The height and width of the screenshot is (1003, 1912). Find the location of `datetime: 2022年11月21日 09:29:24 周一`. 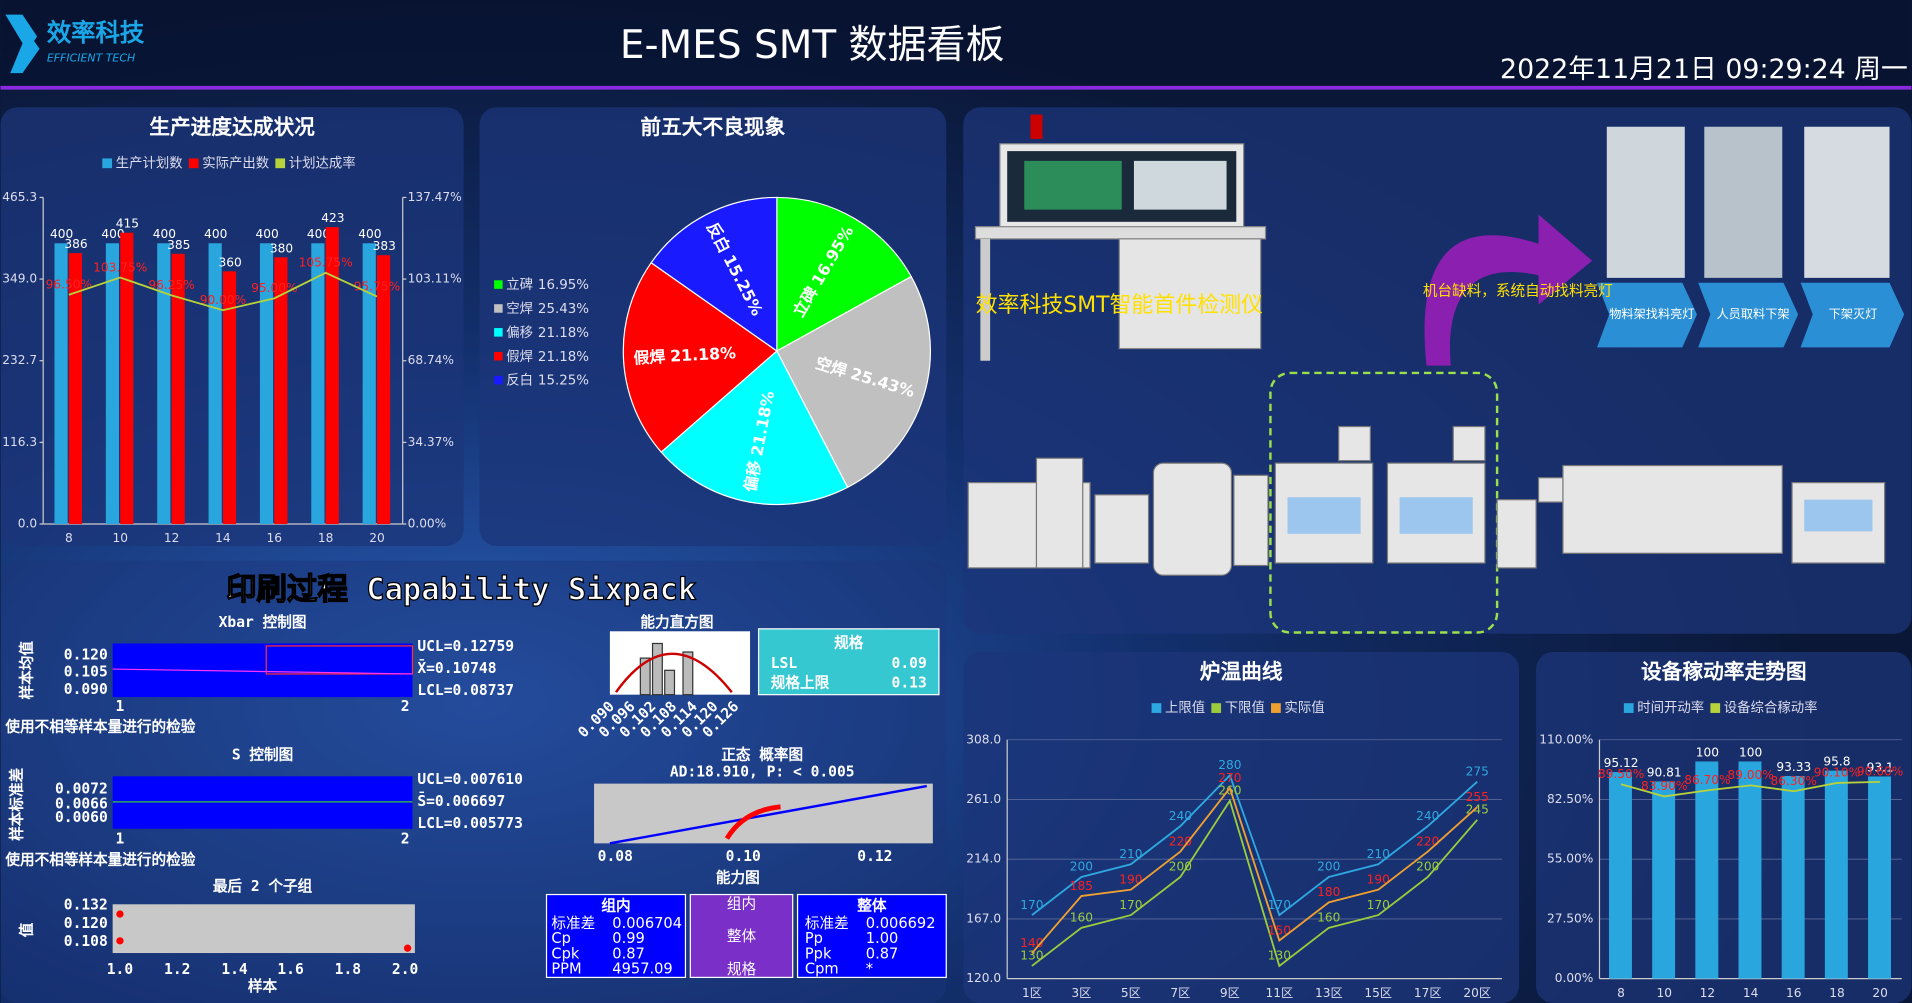

datetime: 2022年11月21日 09:29:24 周一 is located at coordinates (1704, 69).